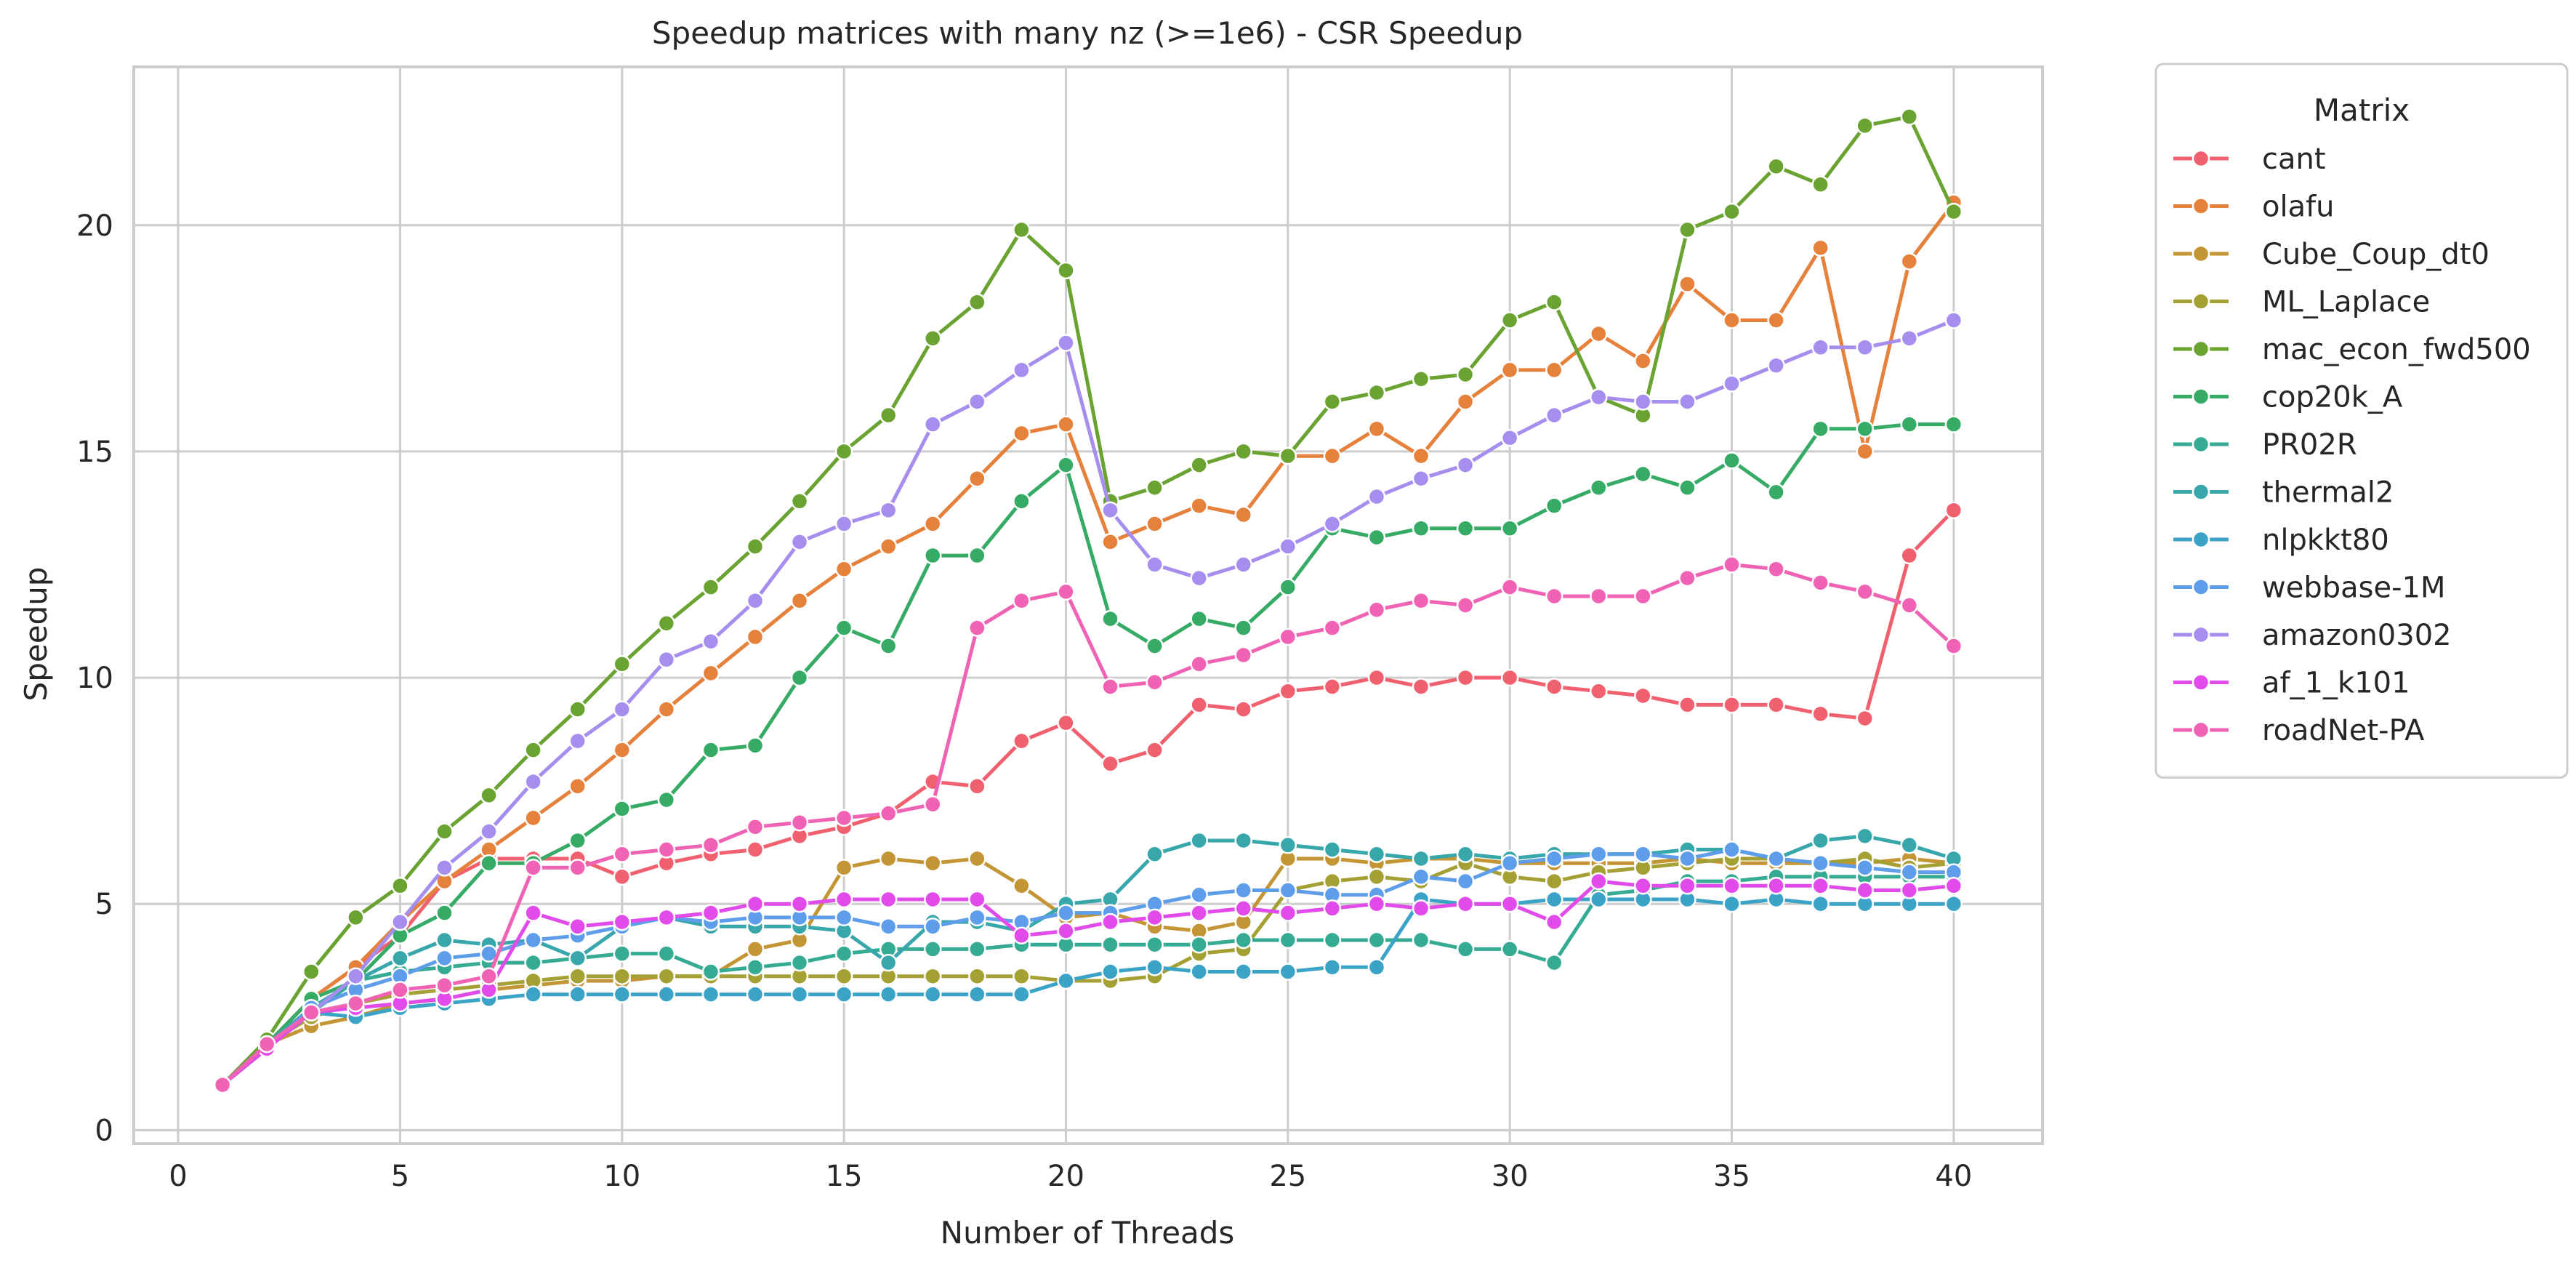 The height and width of the screenshot is (1276, 2576). What do you see at coordinates (2325, 540) in the screenshot?
I see `legend-label: nlpkkt80` at bounding box center [2325, 540].